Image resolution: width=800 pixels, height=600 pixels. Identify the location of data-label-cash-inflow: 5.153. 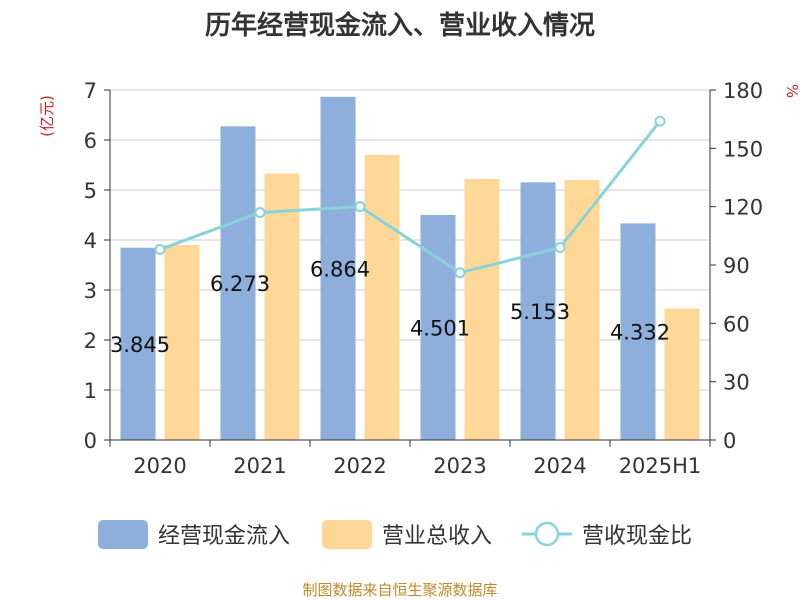
(540, 312).